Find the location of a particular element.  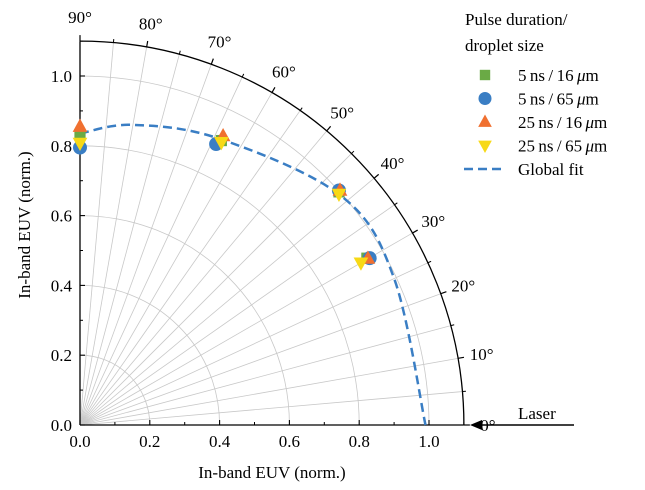

x-axis-title: In-band EUV (norm.) is located at coordinates (271, 472).